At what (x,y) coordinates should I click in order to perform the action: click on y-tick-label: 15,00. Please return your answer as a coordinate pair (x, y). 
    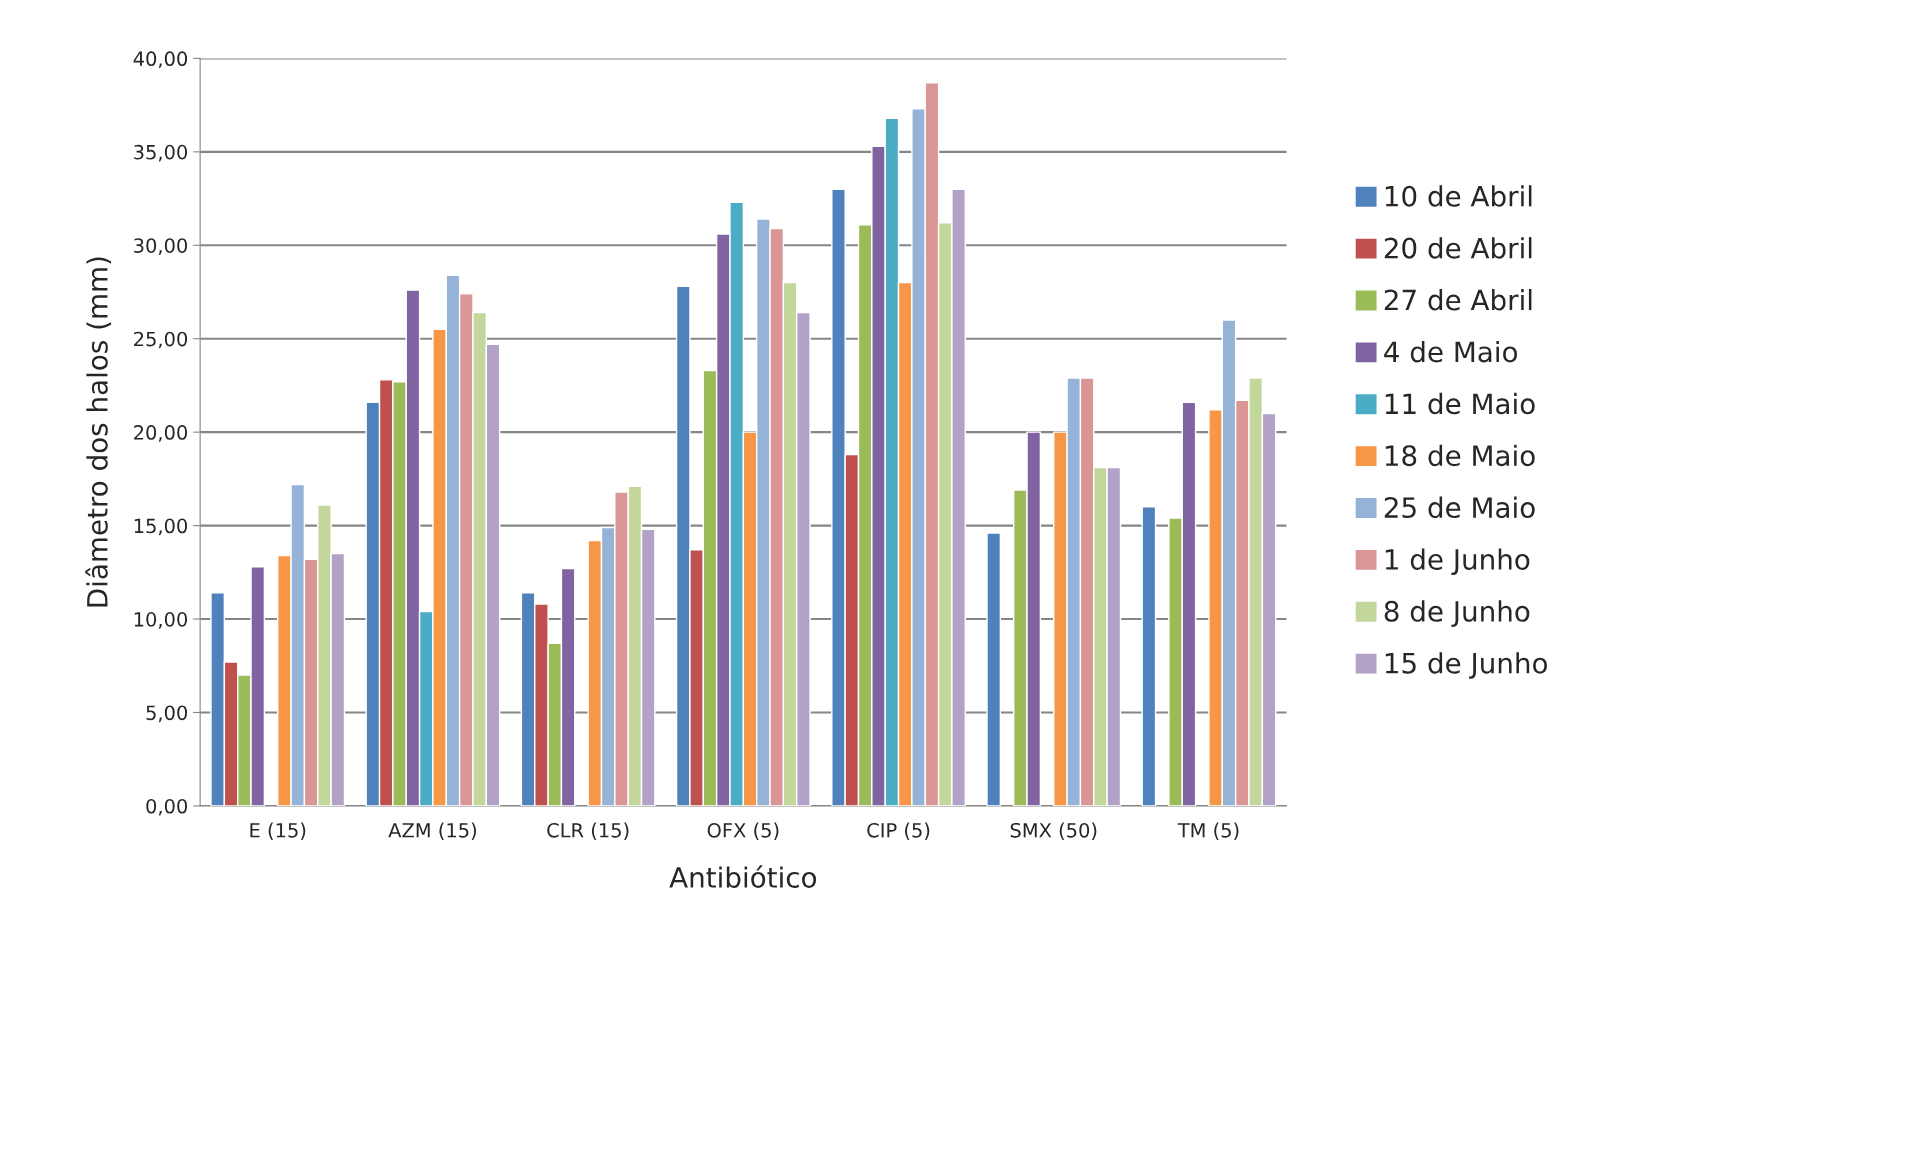
    Looking at the image, I should click on (161, 527).